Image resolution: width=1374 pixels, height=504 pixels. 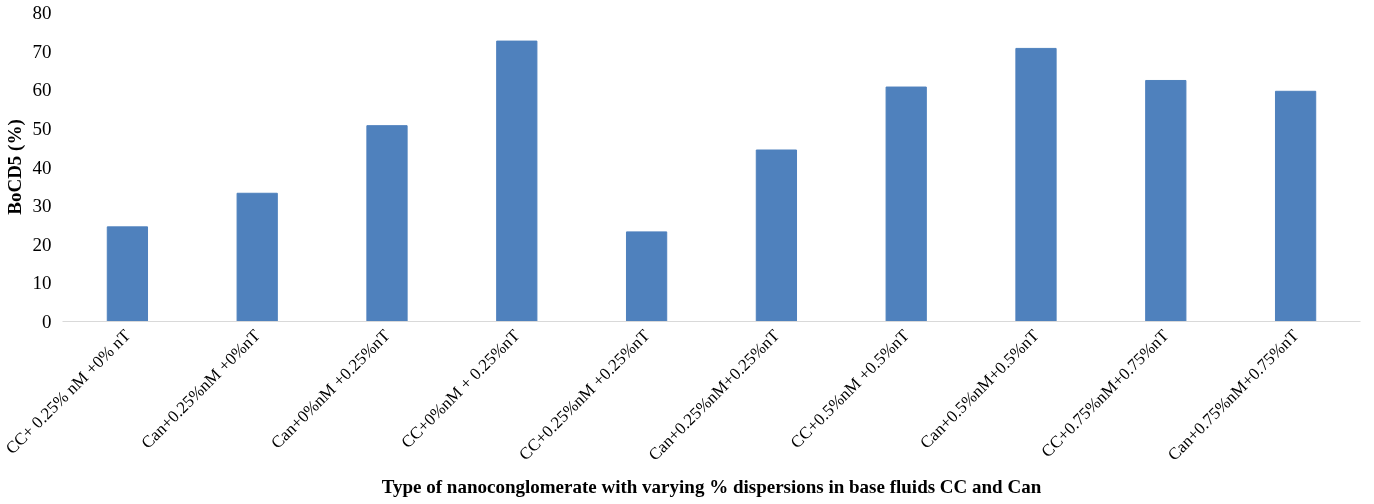 I want to click on y-tick-label: 70, so click(x=42, y=51).